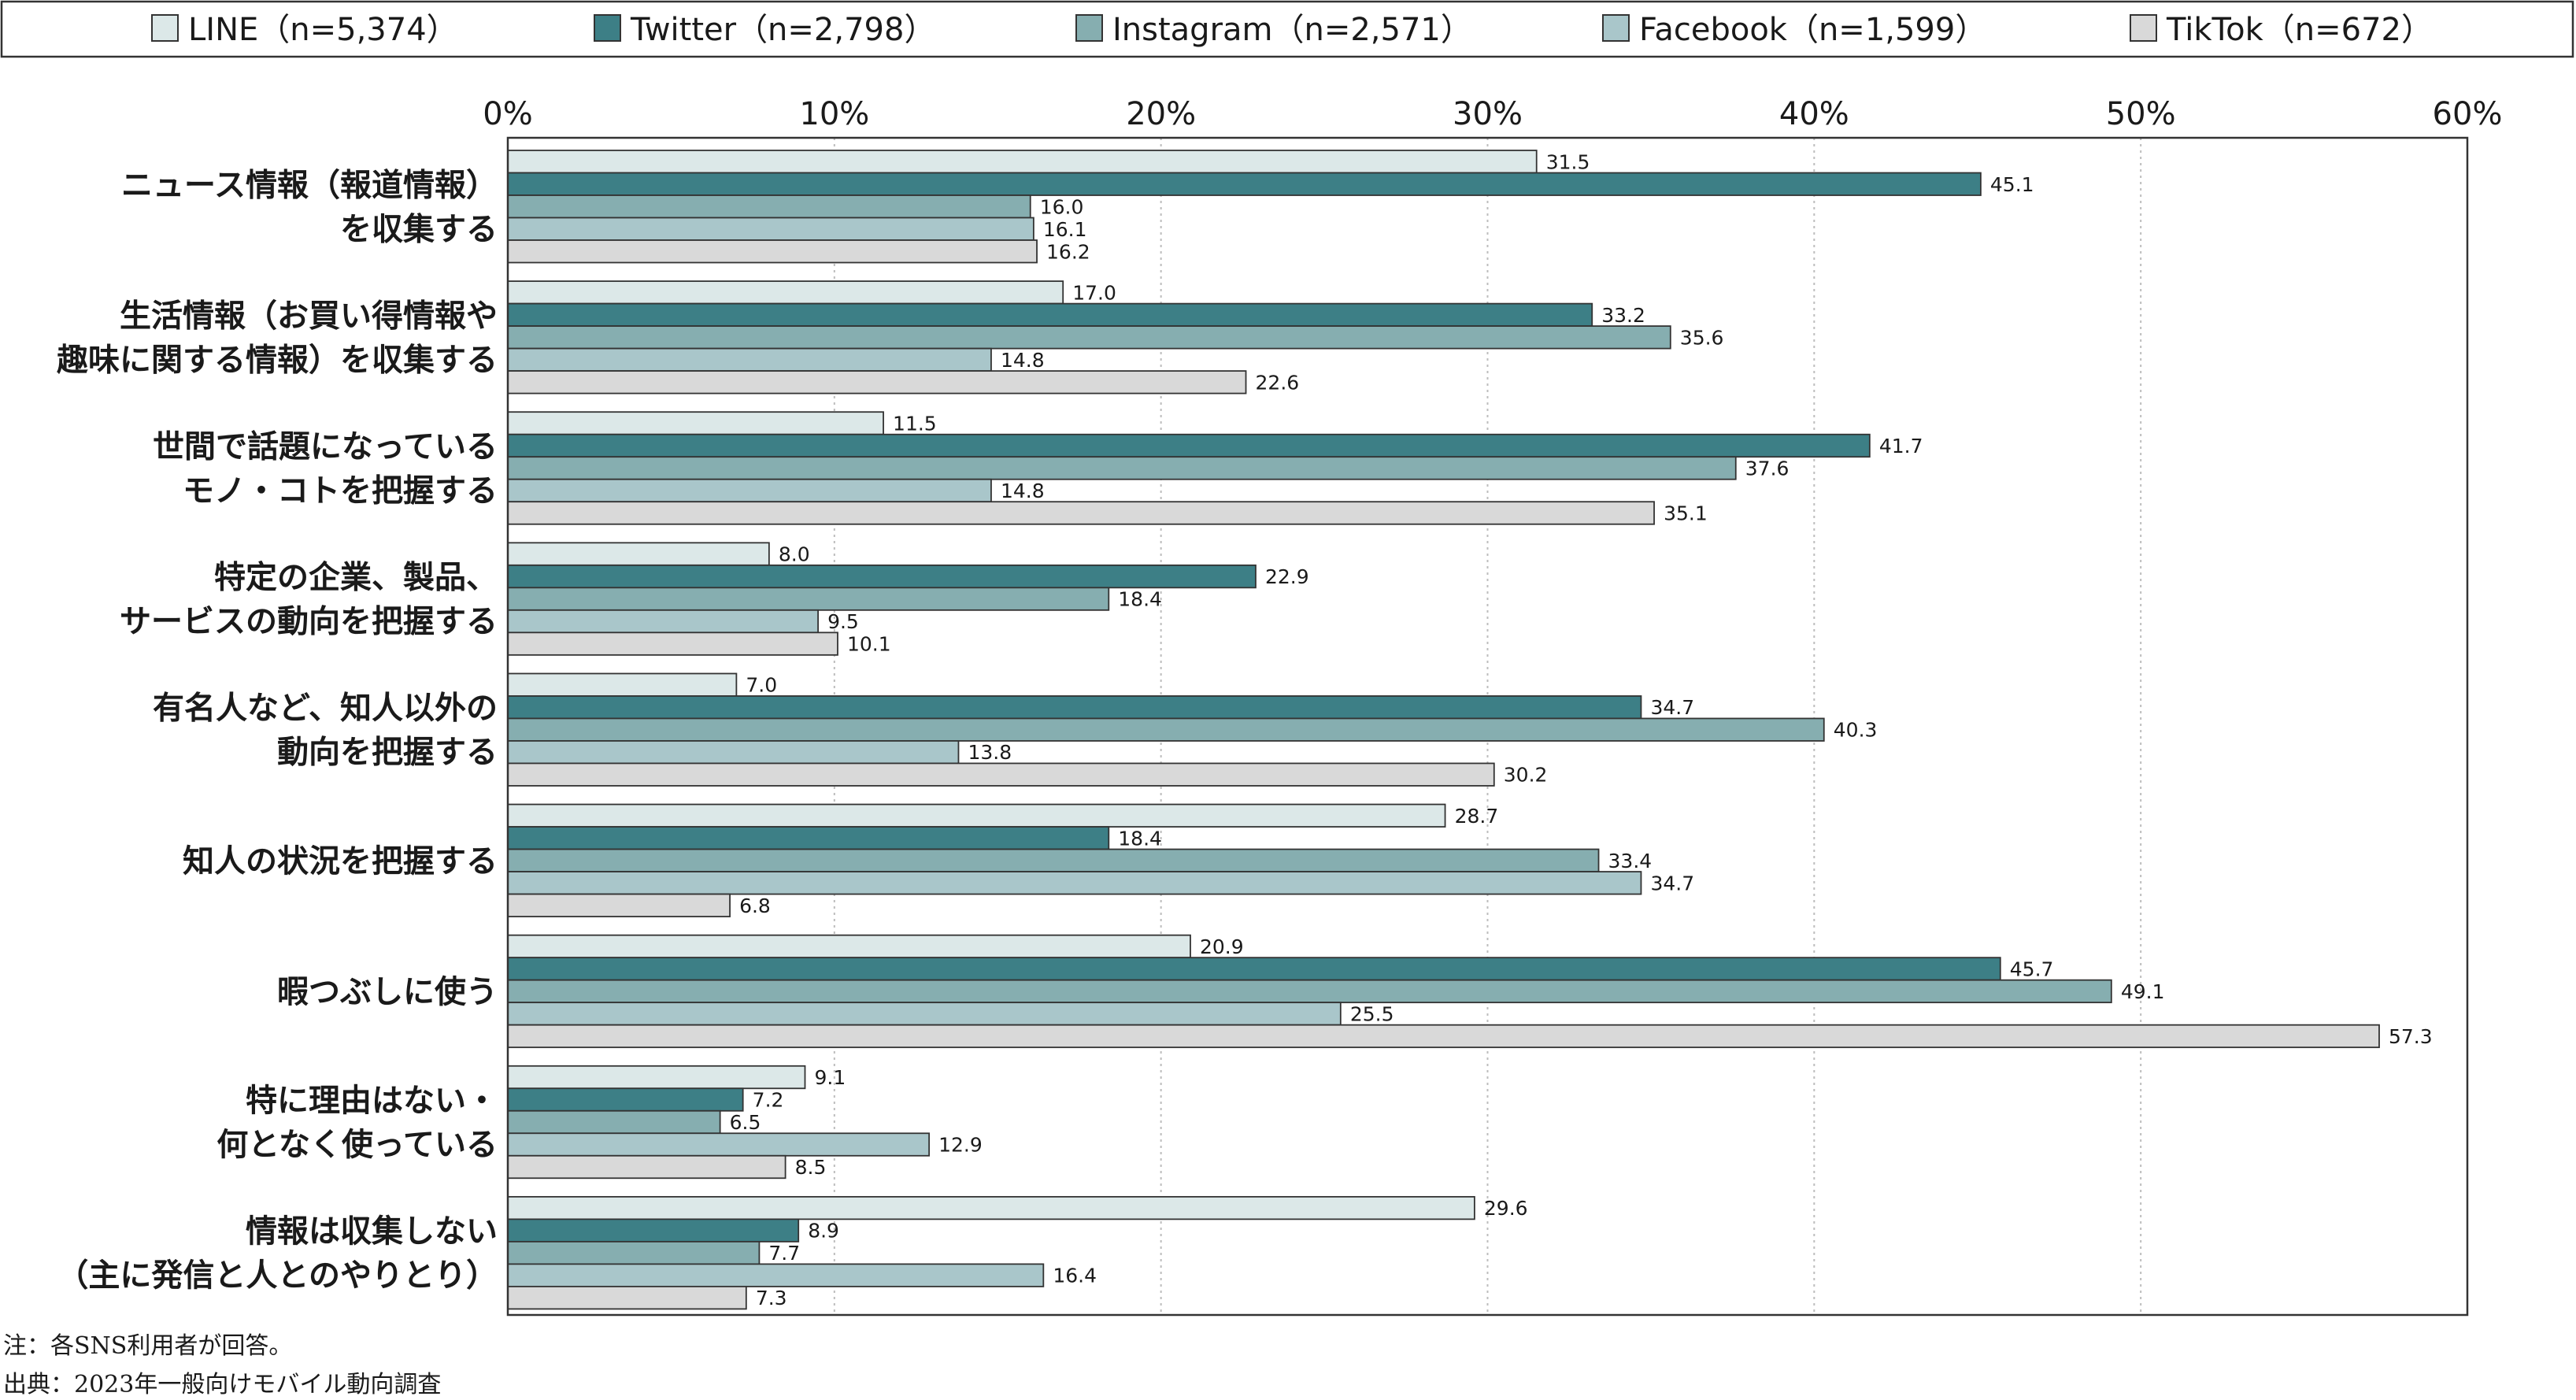  Describe the element at coordinates (761, 686) in the screenshot. I see `value-label-4-0: 7.0` at that location.